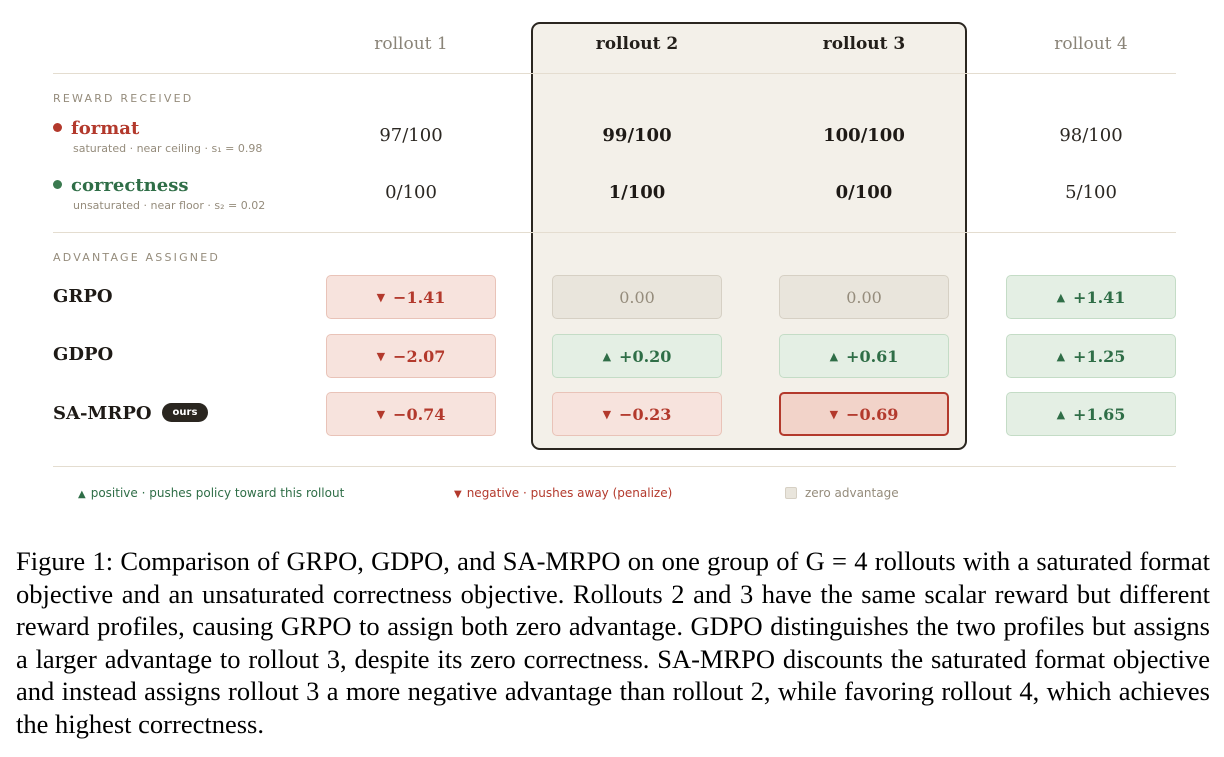 Image resolution: width=1224 pixels, height=757 pixels. I want to click on correctness-dot-icon, so click(57, 184).